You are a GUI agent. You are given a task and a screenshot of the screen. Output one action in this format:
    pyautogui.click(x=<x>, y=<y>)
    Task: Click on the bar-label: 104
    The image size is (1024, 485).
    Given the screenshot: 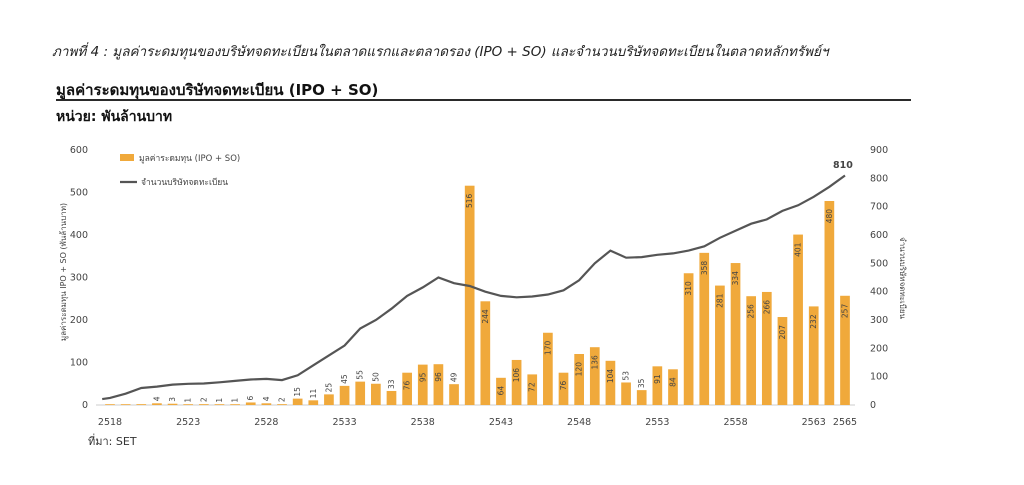 What is the action you would take?
    pyautogui.click(x=610, y=376)
    